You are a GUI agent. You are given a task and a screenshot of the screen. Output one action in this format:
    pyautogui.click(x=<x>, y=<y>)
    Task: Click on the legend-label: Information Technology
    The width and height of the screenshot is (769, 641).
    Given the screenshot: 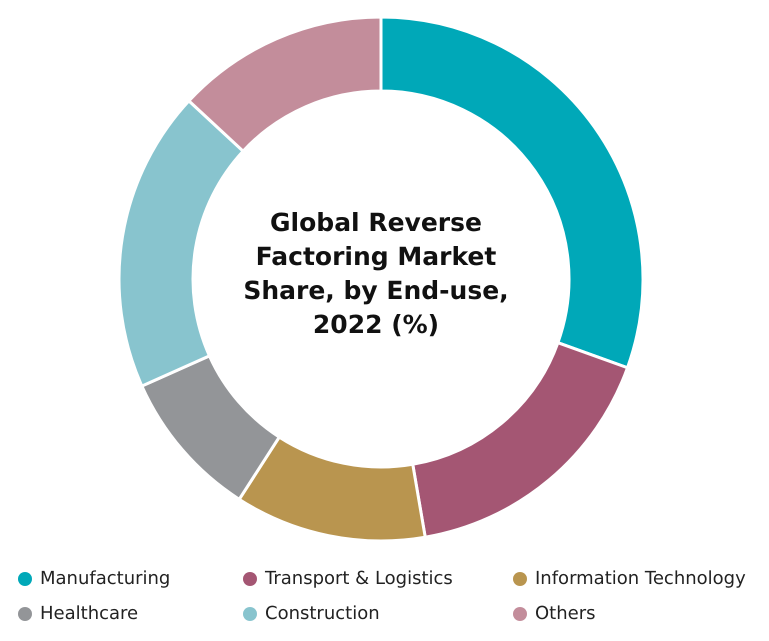 What is the action you would take?
    pyautogui.click(x=640, y=578)
    